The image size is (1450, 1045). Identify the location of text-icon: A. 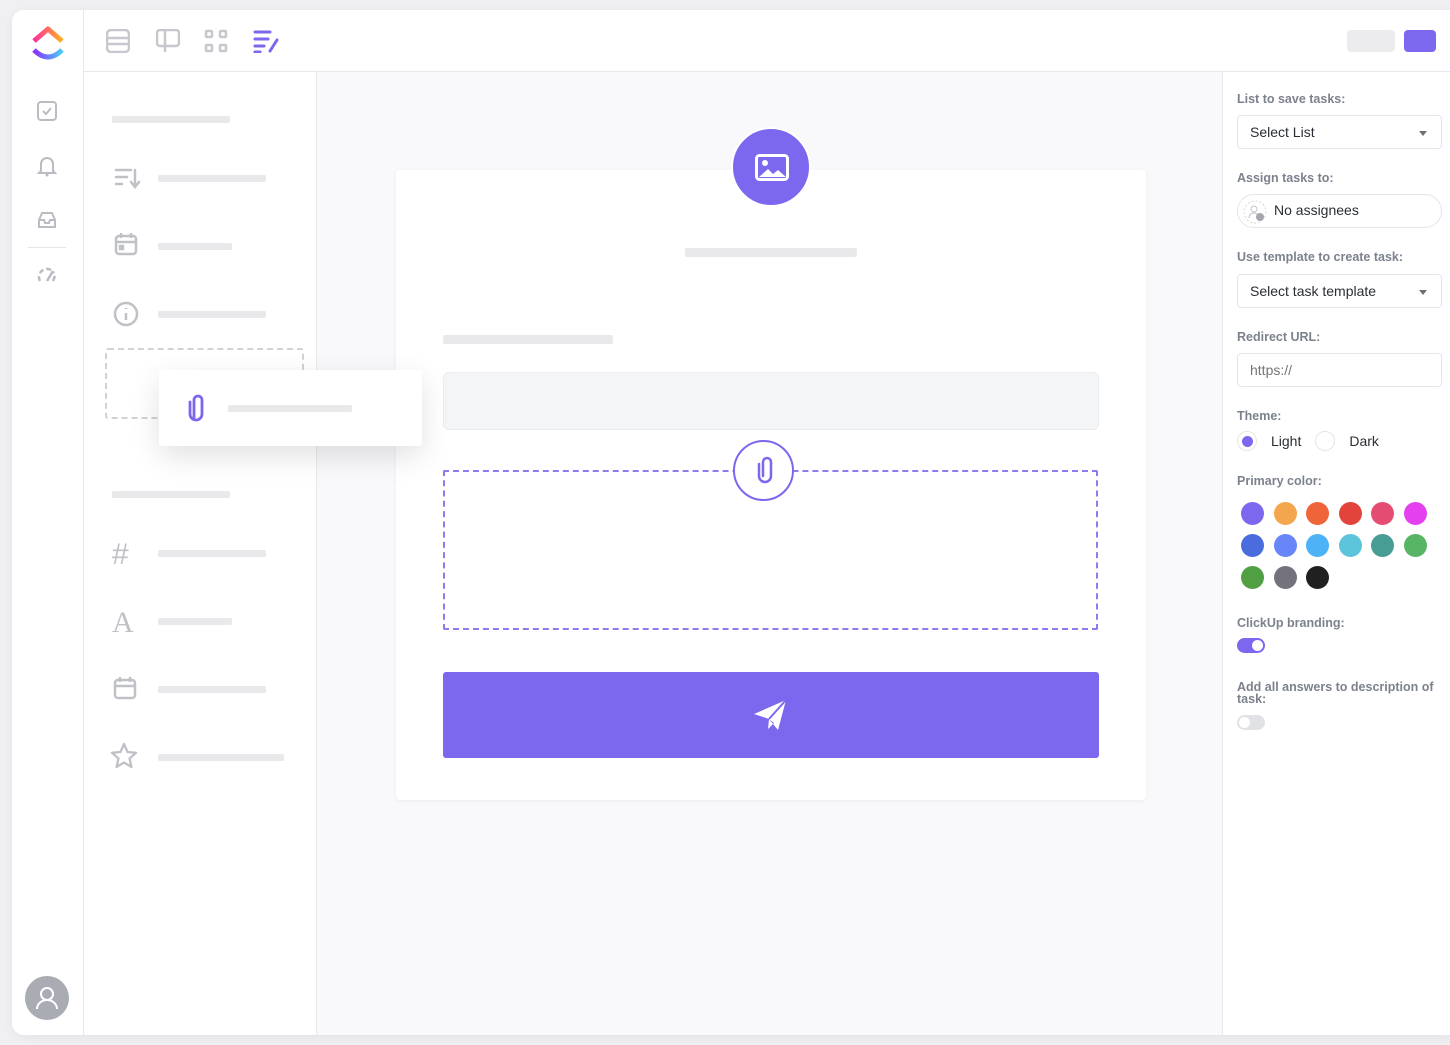
(123, 622).